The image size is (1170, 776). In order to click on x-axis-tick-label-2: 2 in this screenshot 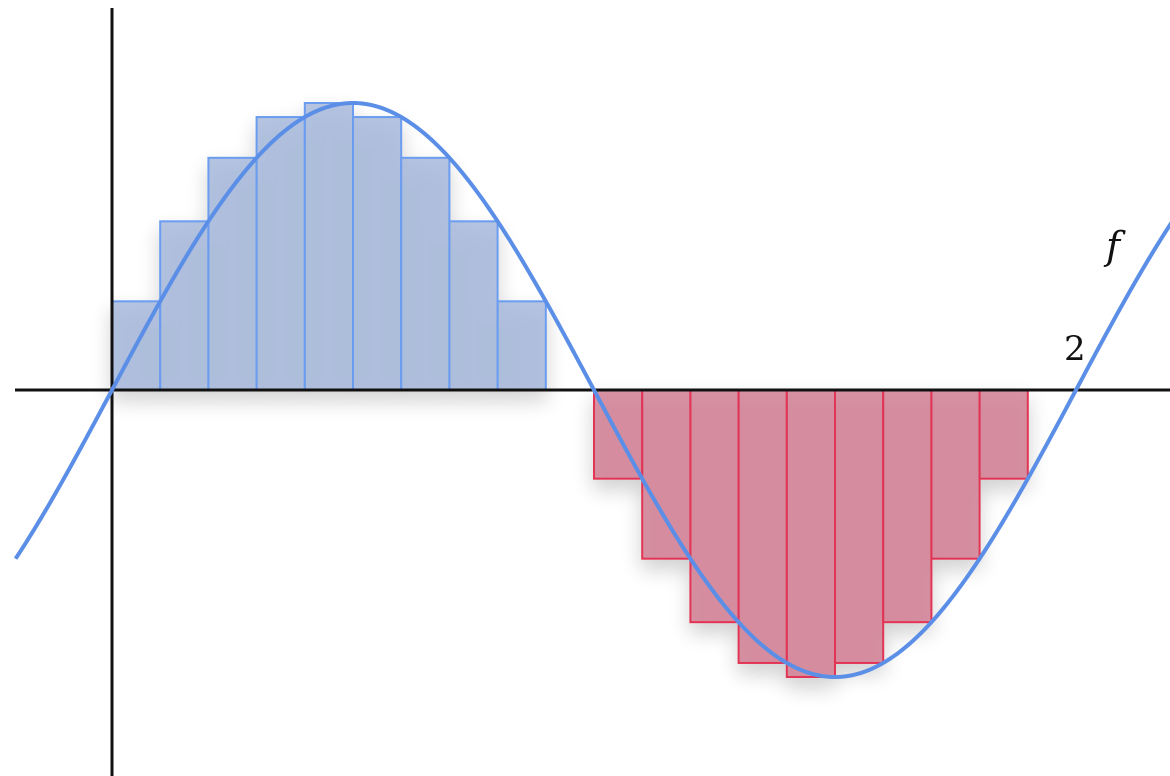, I will do `click(1075, 349)`.